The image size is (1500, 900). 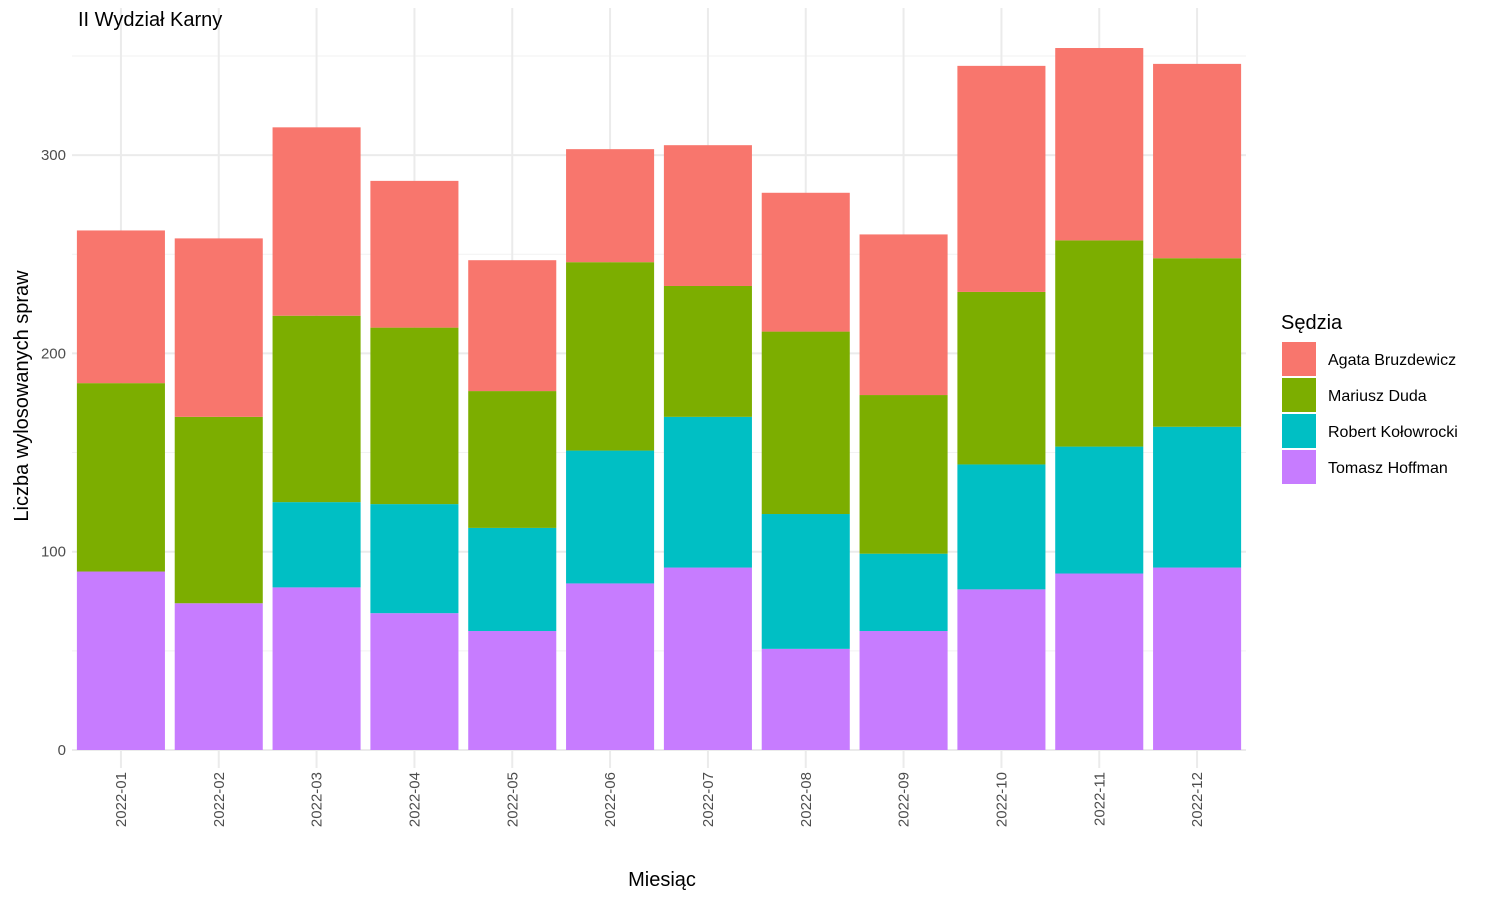 What do you see at coordinates (662, 880) in the screenshot?
I see `x-axis-title: Miesiąc` at bounding box center [662, 880].